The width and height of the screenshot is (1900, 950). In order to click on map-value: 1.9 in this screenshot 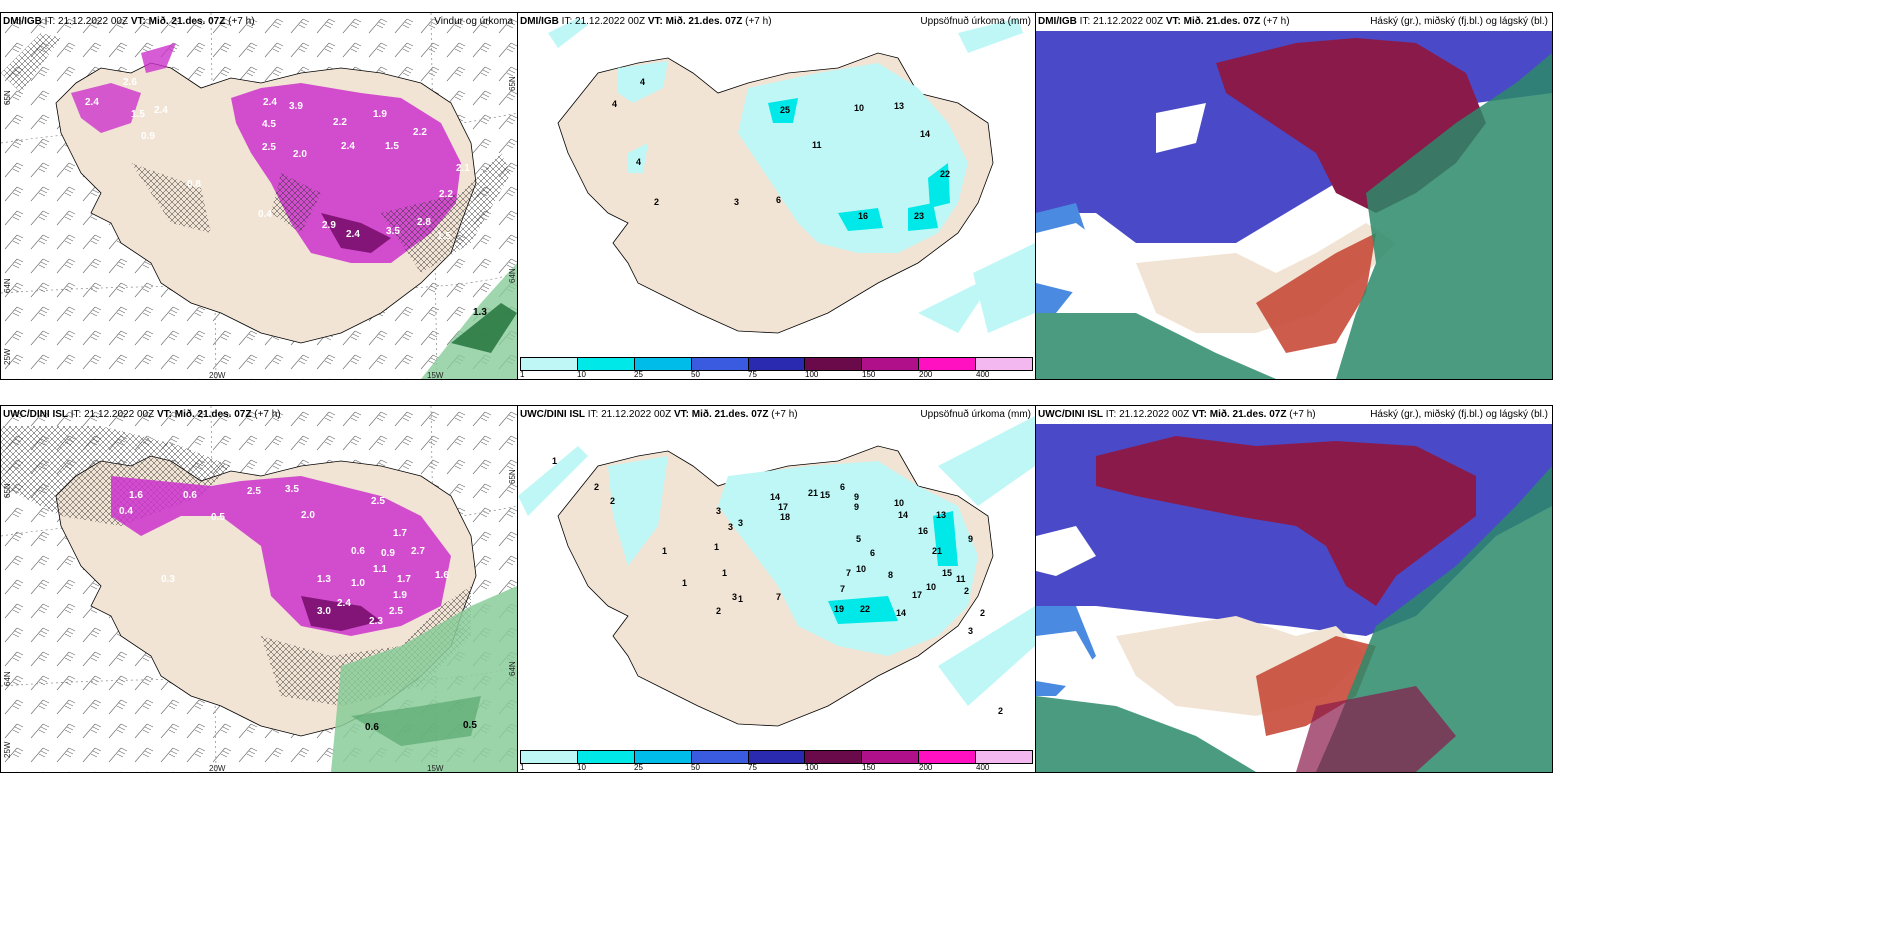, I will do `click(400, 595)`.